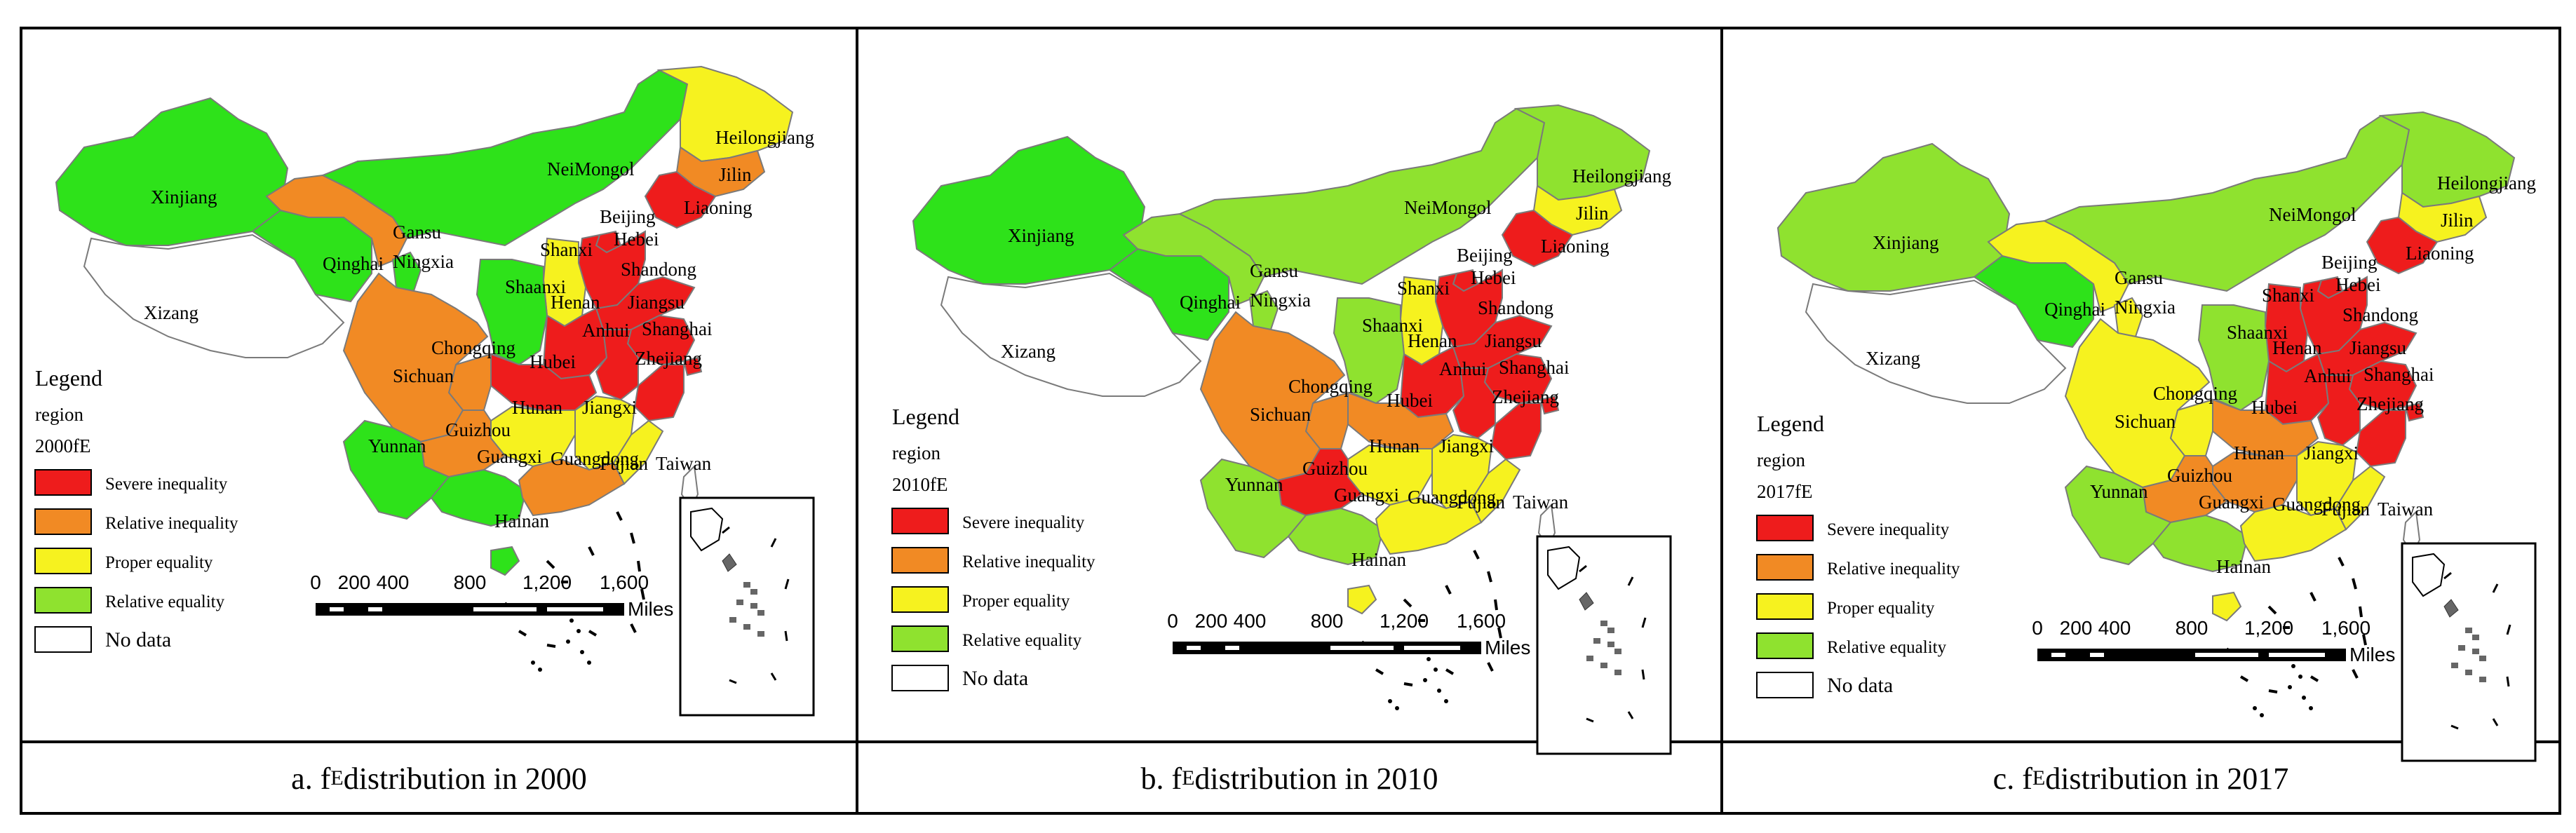 This screenshot has width=2576, height=833. What do you see at coordinates (1378, 559) in the screenshot?
I see `label-hainan: Hainan` at bounding box center [1378, 559].